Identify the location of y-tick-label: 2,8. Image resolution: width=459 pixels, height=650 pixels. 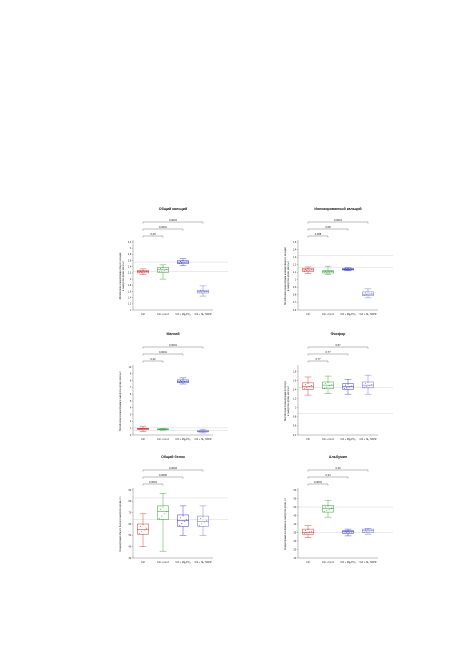
(130, 254).